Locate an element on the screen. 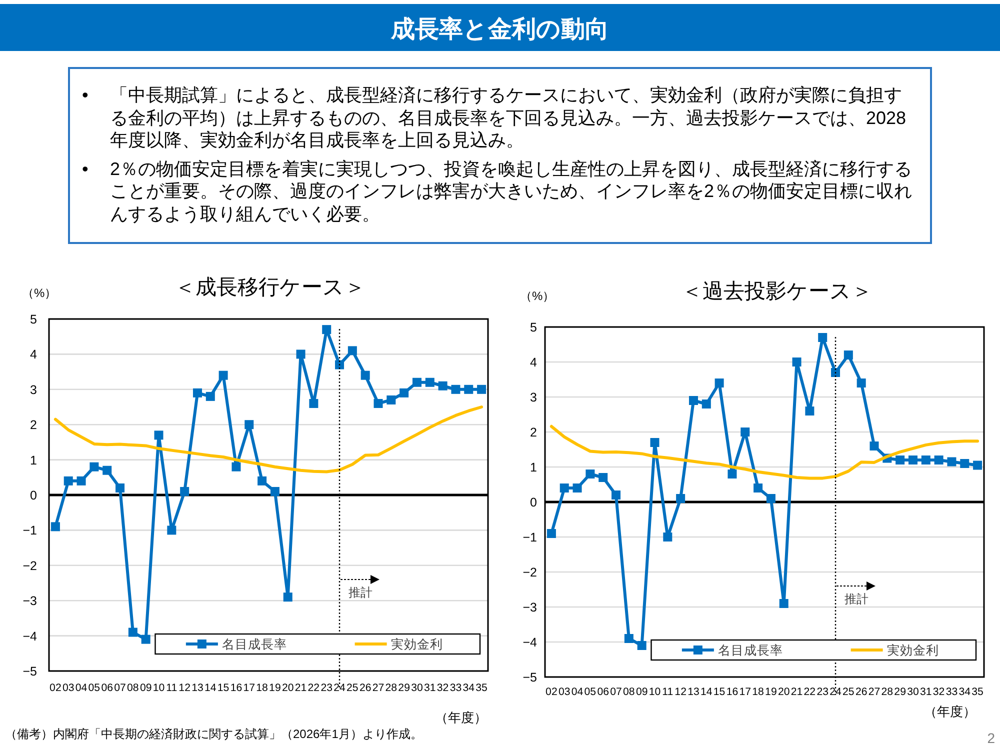 This screenshot has height=750, width=1000. x-tick-label: 09 is located at coordinates (146, 688).